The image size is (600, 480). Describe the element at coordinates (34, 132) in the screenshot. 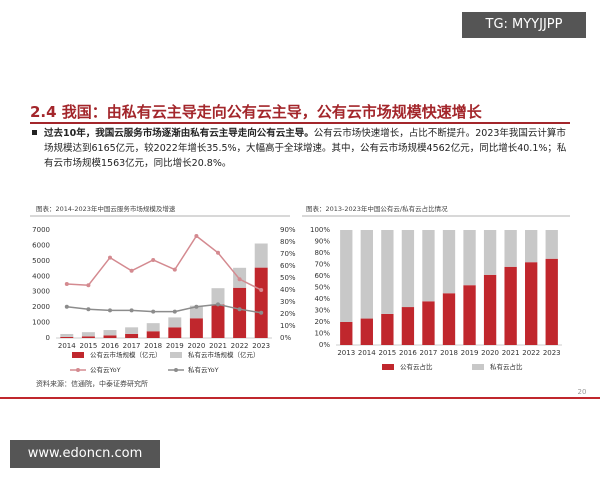

I see `bullet` at that location.